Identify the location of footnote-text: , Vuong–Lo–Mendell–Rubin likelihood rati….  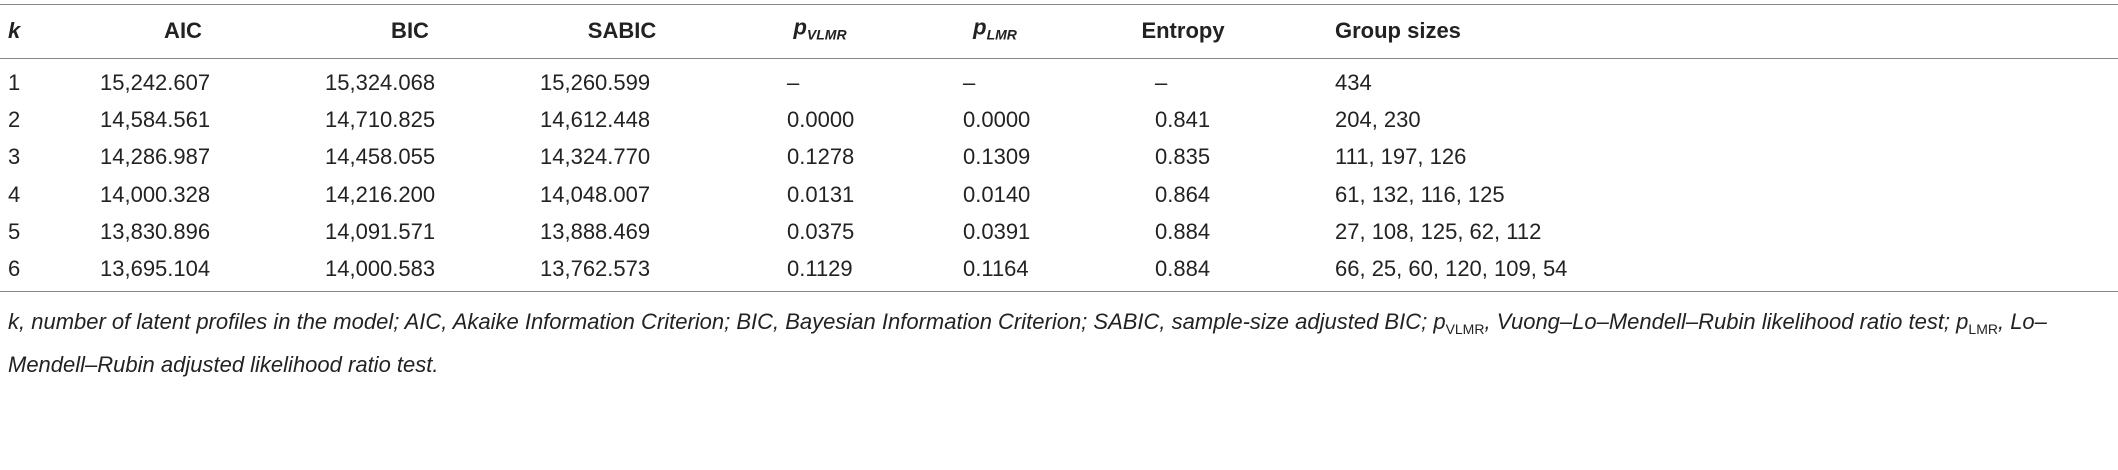
(1726, 321).